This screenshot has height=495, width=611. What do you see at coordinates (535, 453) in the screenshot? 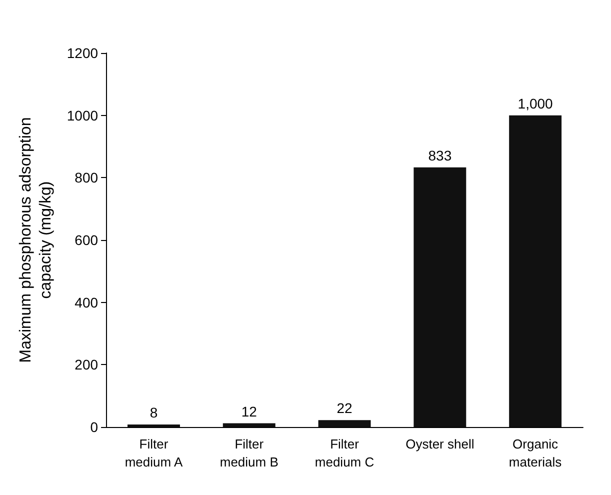
I see `x-tick-label: Organic materials` at bounding box center [535, 453].